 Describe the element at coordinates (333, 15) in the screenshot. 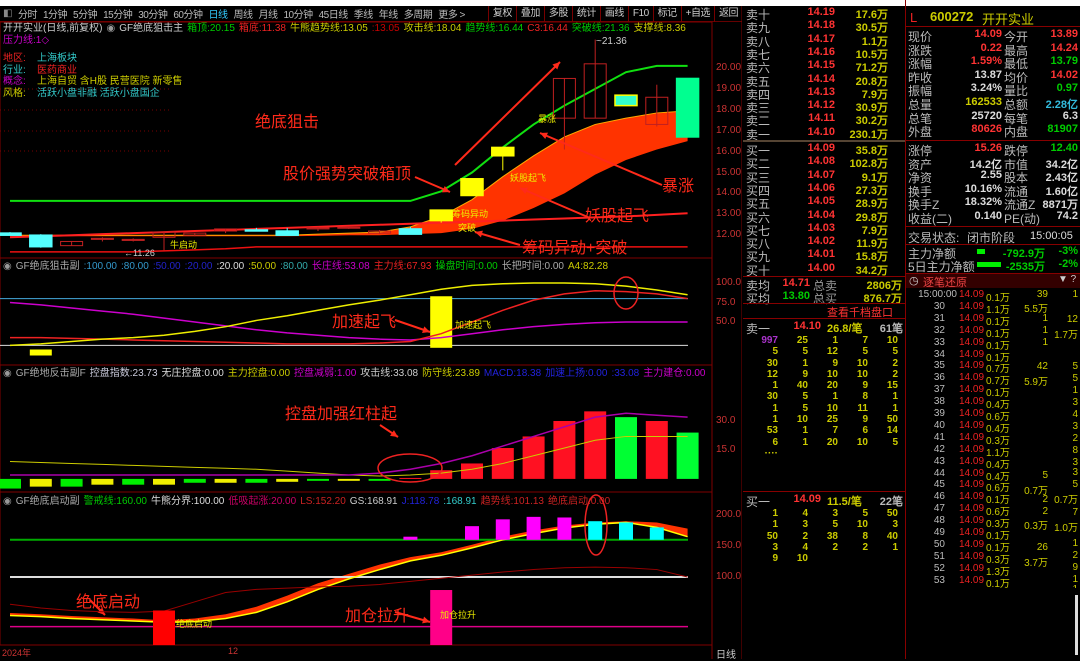

I see `period-tab: 45日线` at that location.